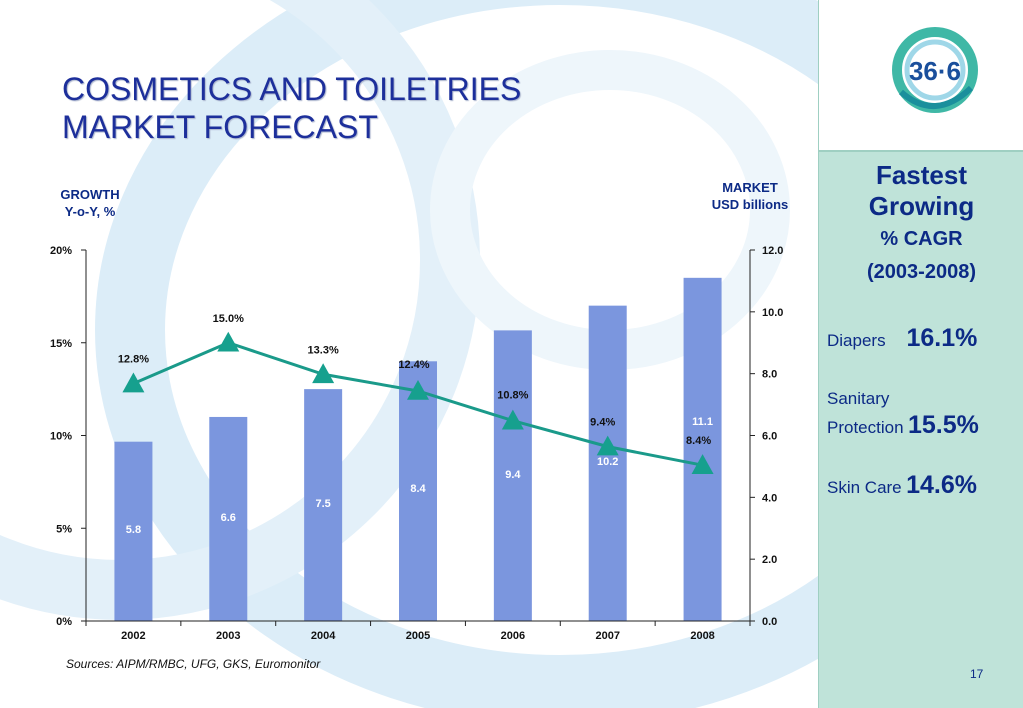 The image size is (1023, 708). I want to click on bar-2008, so click(702, 449).